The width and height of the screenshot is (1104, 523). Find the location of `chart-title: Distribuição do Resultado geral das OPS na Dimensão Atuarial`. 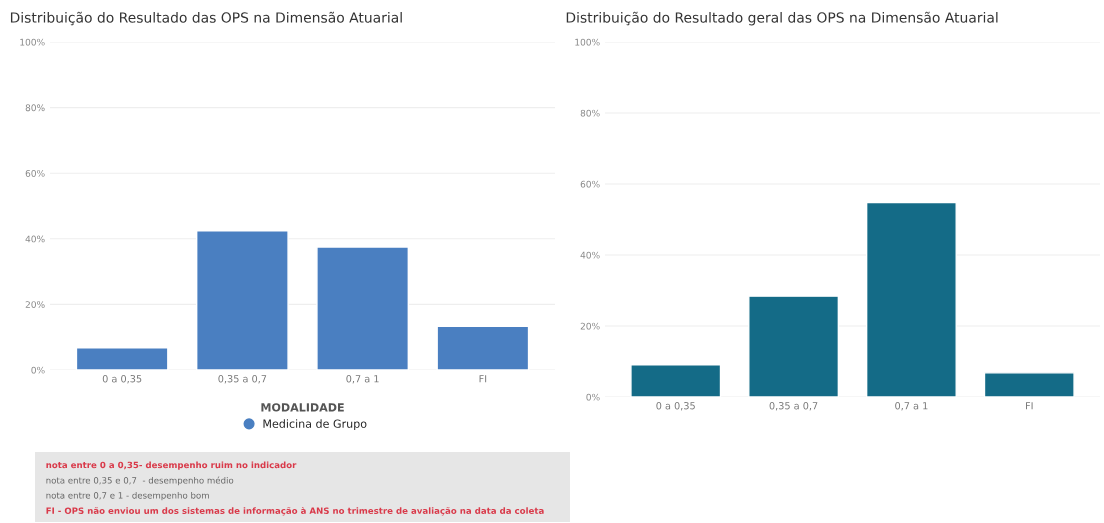

chart-title: Distribuição do Resultado geral das OPS na Dimensão Atuarial is located at coordinates (782, 18).